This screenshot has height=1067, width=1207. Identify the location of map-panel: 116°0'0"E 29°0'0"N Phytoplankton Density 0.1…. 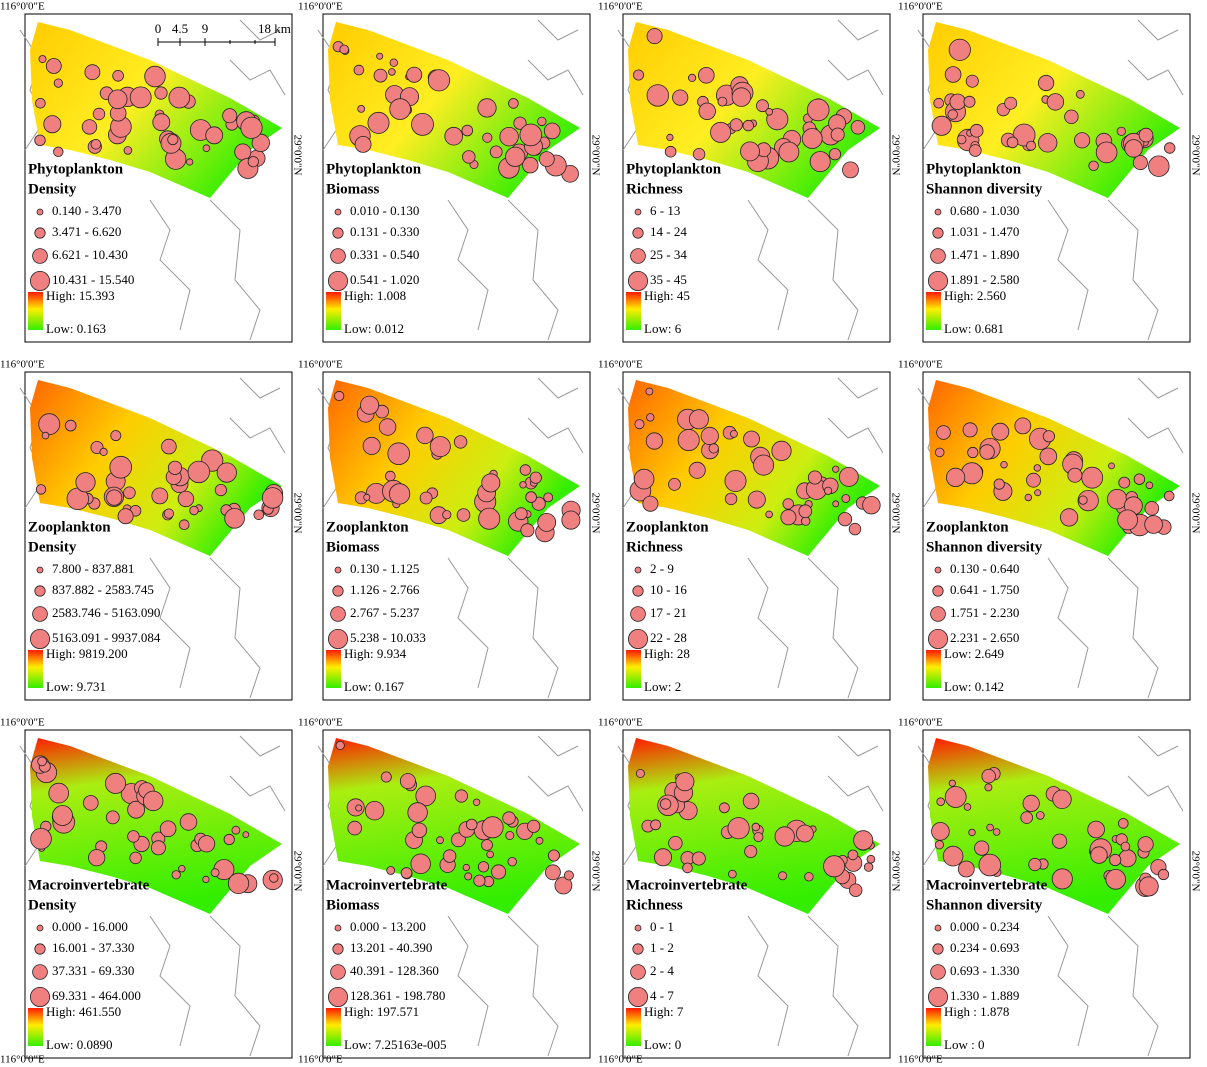
(151, 172).